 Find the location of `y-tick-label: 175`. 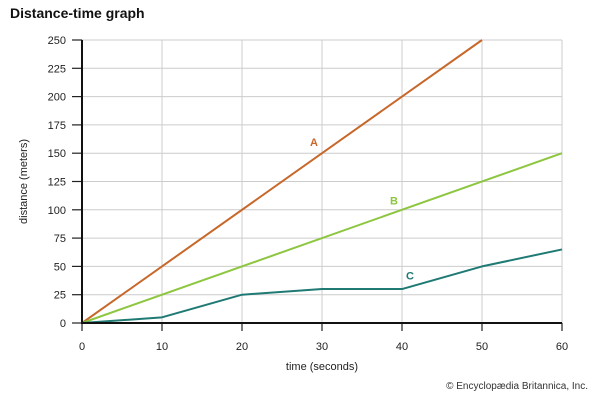

y-tick-label: 175 is located at coordinates (57, 126).